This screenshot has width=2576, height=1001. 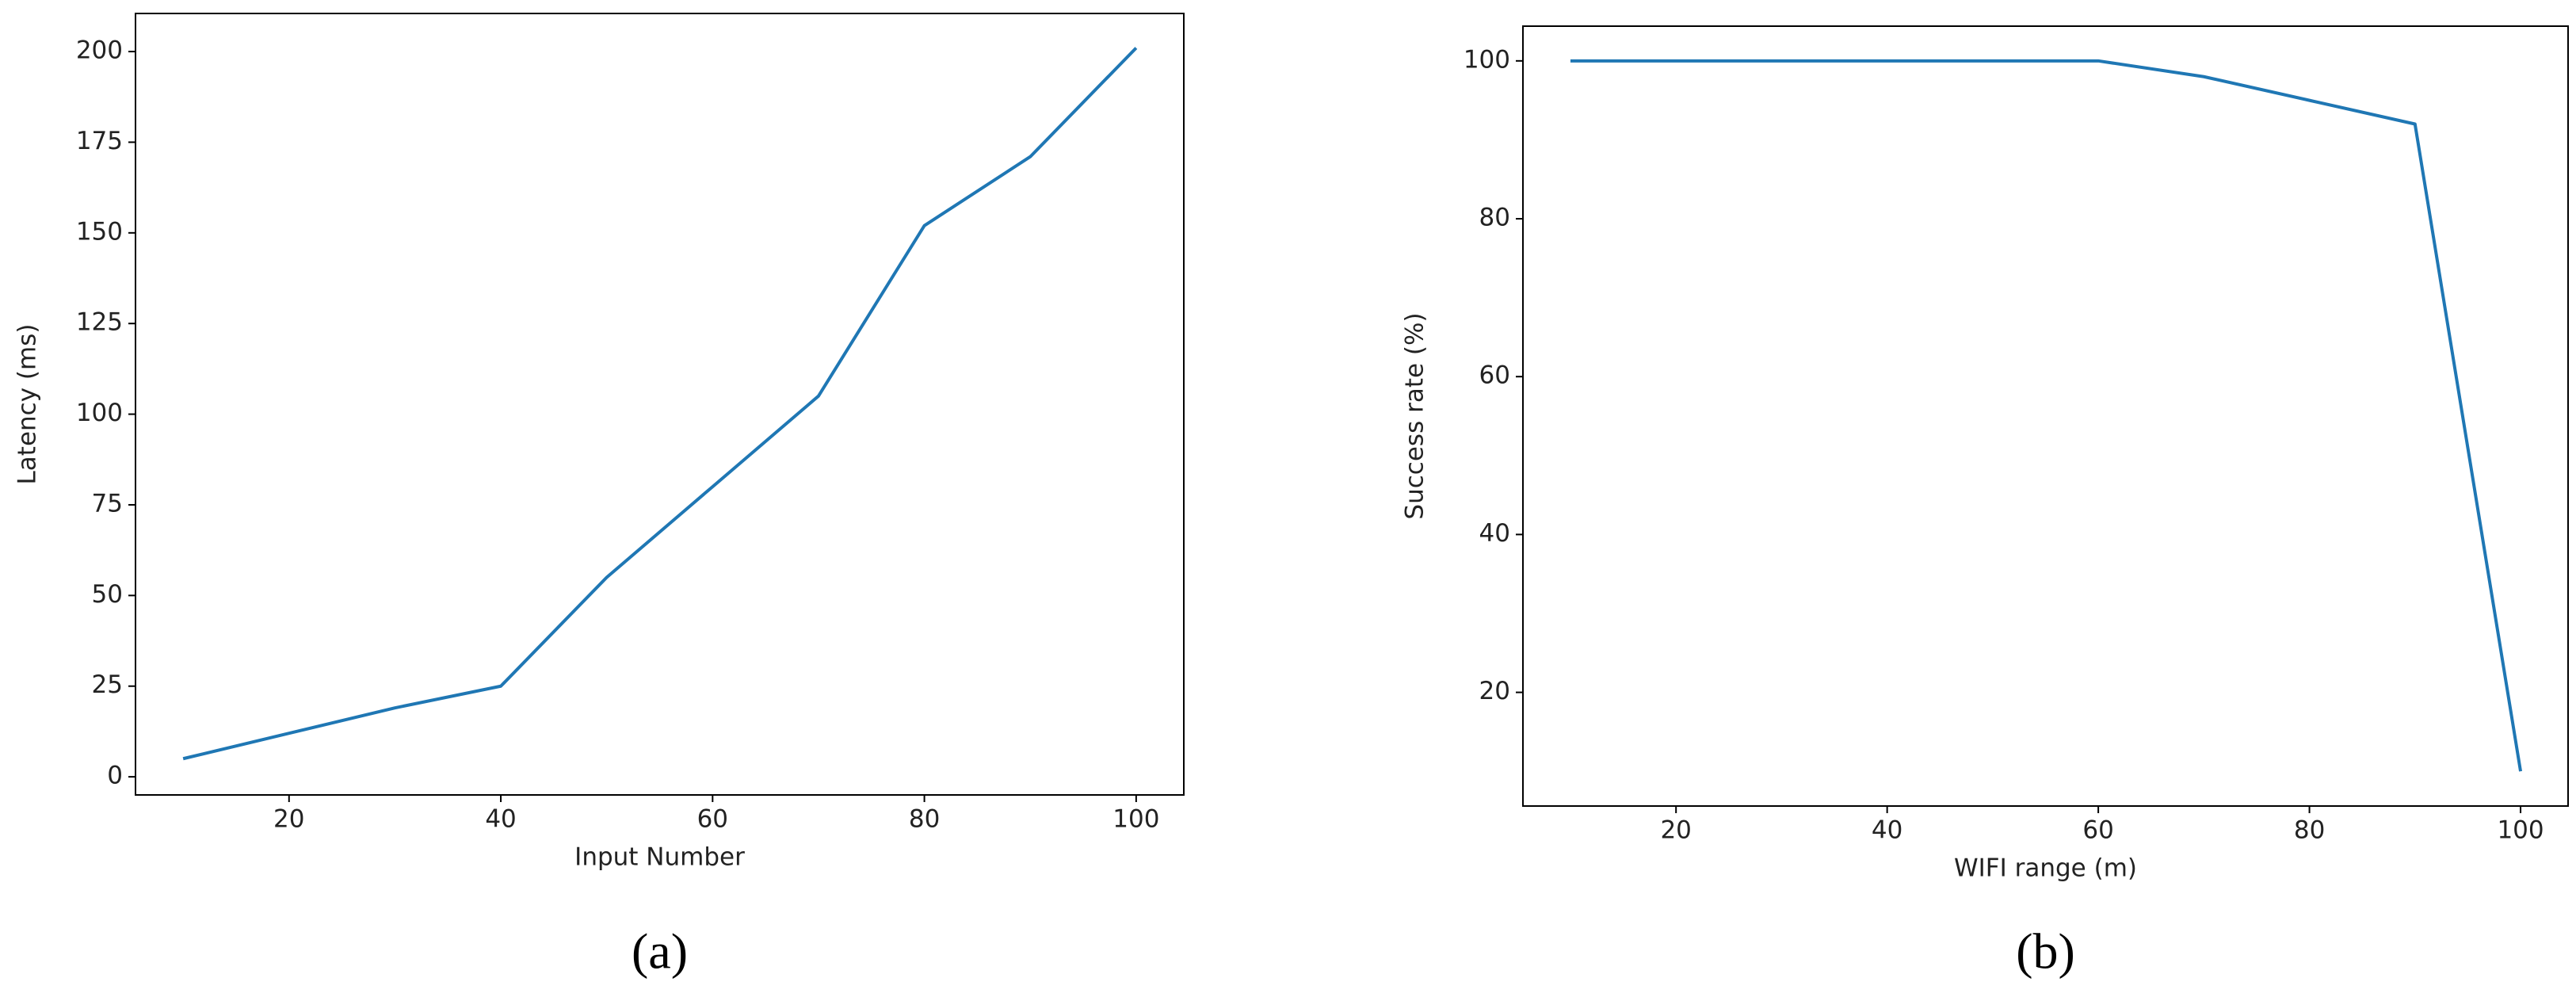 What do you see at coordinates (660, 952) in the screenshot?
I see `caption: (a)` at bounding box center [660, 952].